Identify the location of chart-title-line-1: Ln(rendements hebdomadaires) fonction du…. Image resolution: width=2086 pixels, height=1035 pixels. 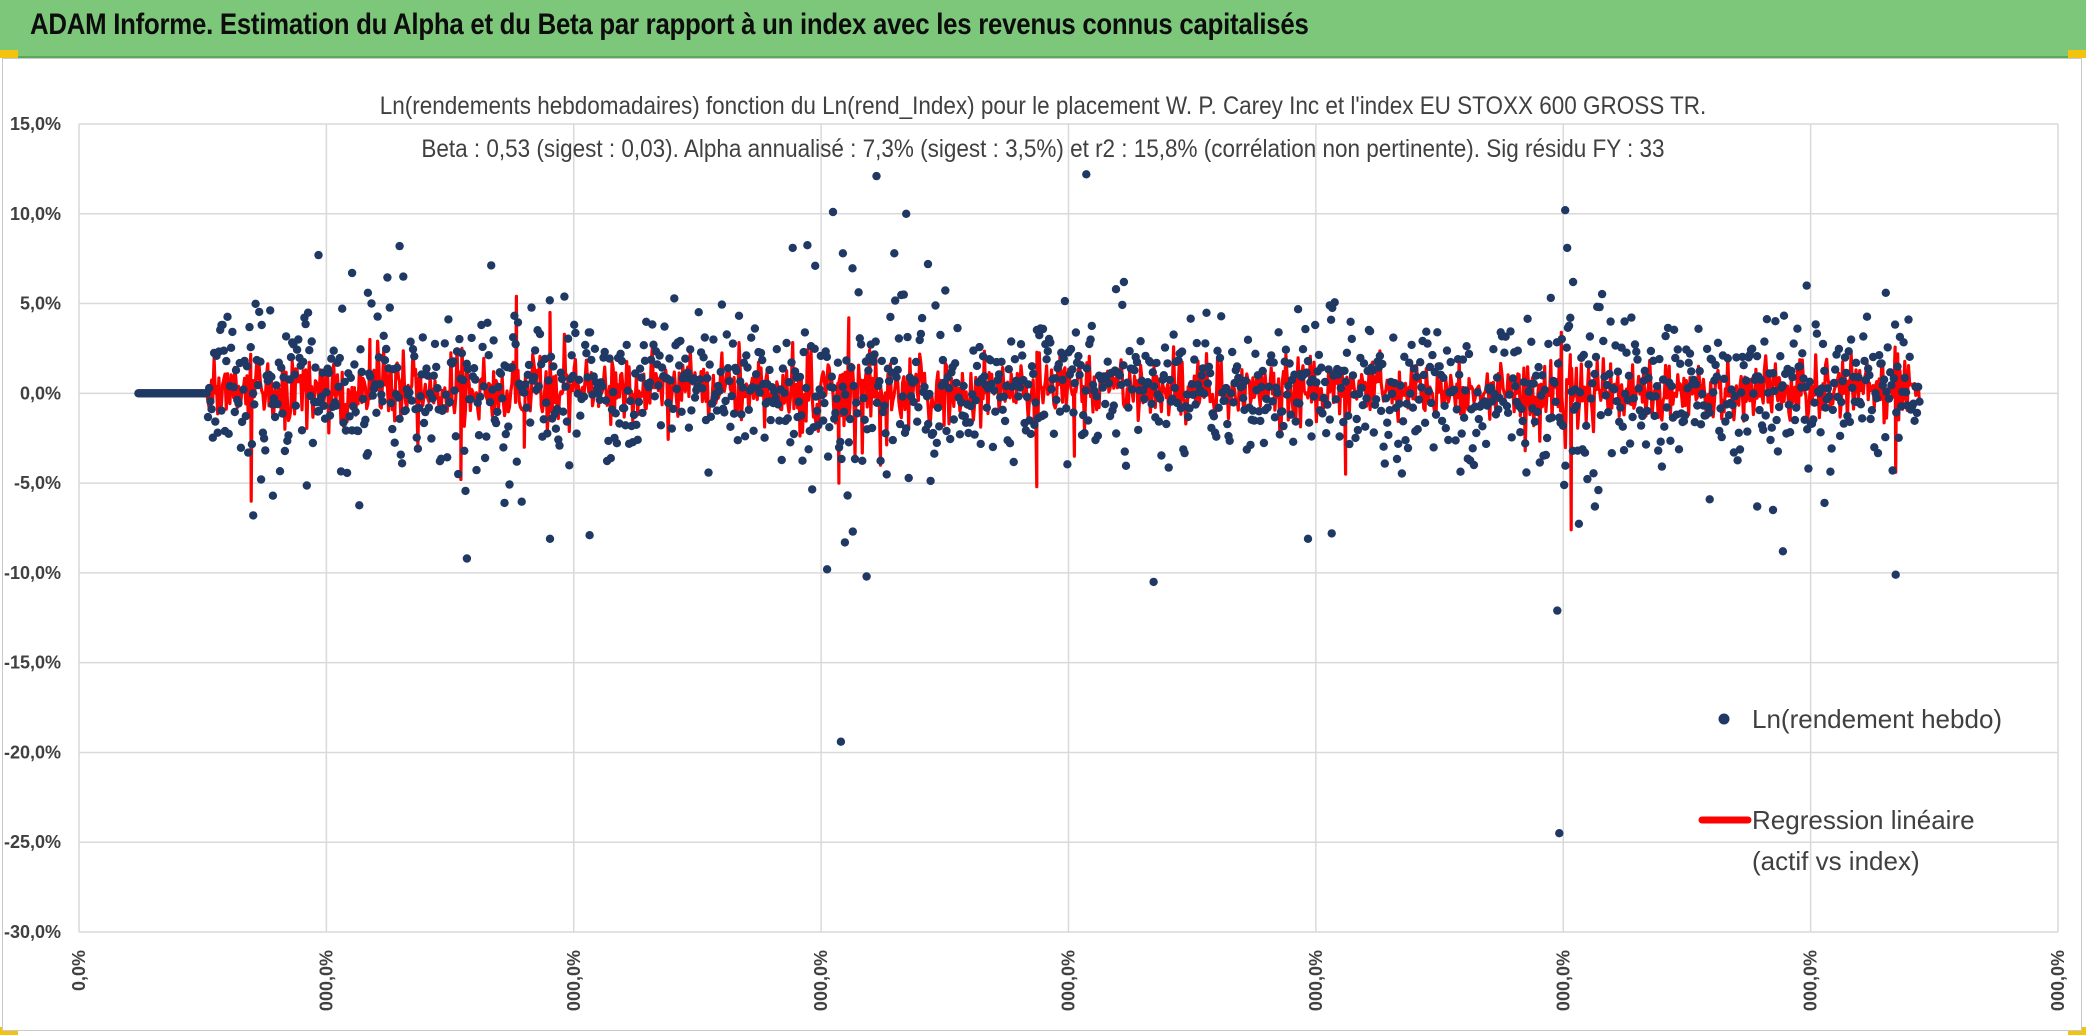
(1043, 106).